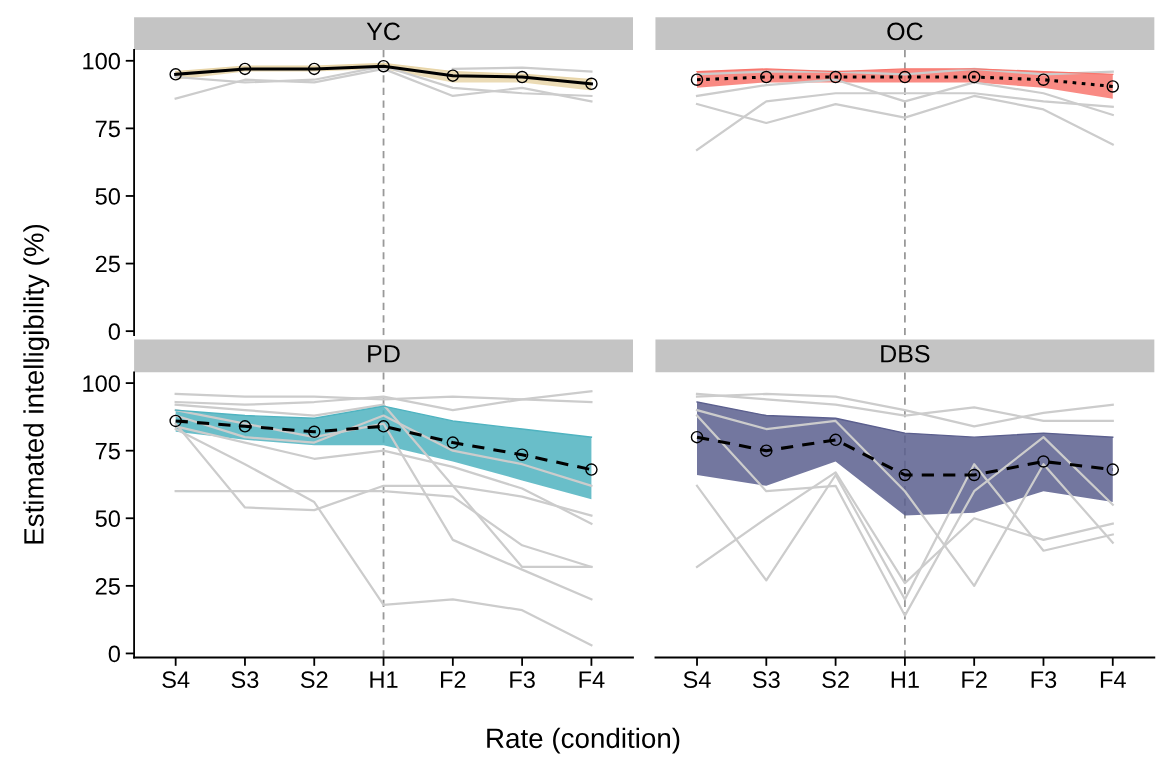  What do you see at coordinates (905, 31) in the screenshot?
I see `chart-title: OC` at bounding box center [905, 31].